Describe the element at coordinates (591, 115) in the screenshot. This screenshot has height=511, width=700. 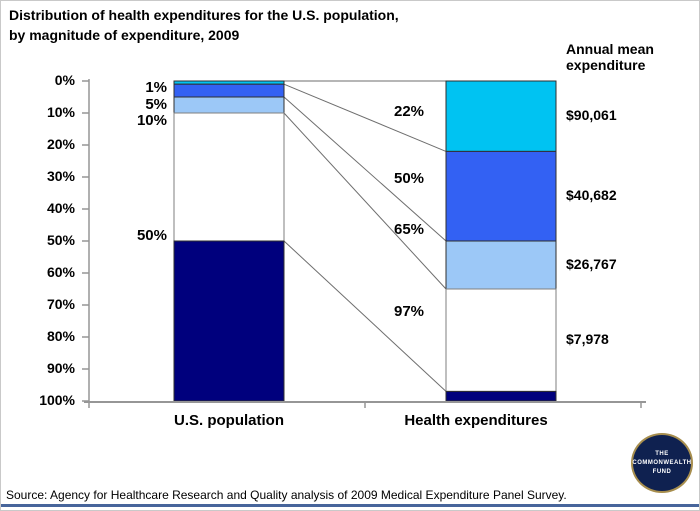
I see `annual-mean-value: $90,061` at that location.